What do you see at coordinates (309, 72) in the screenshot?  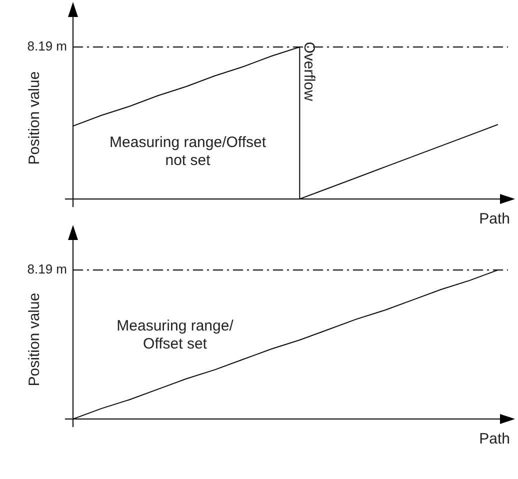 I see `annotation: Overflow` at bounding box center [309, 72].